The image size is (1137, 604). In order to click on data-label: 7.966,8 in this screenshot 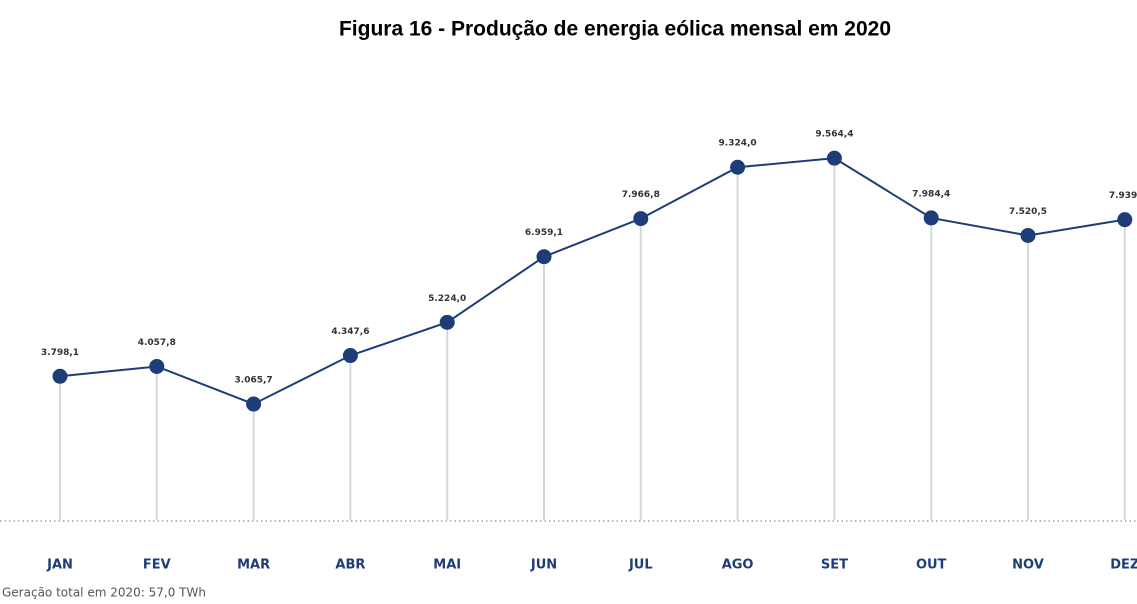, I will do `click(641, 195)`.